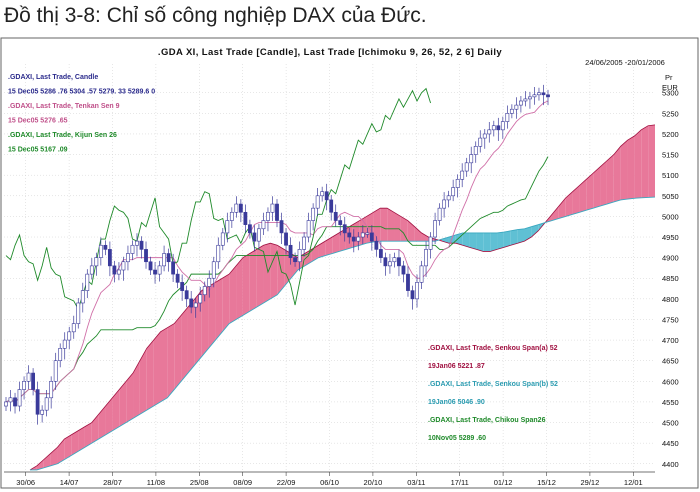  Describe the element at coordinates (670, 464) in the screenshot. I see `y-tick-label: 4400` at that location.